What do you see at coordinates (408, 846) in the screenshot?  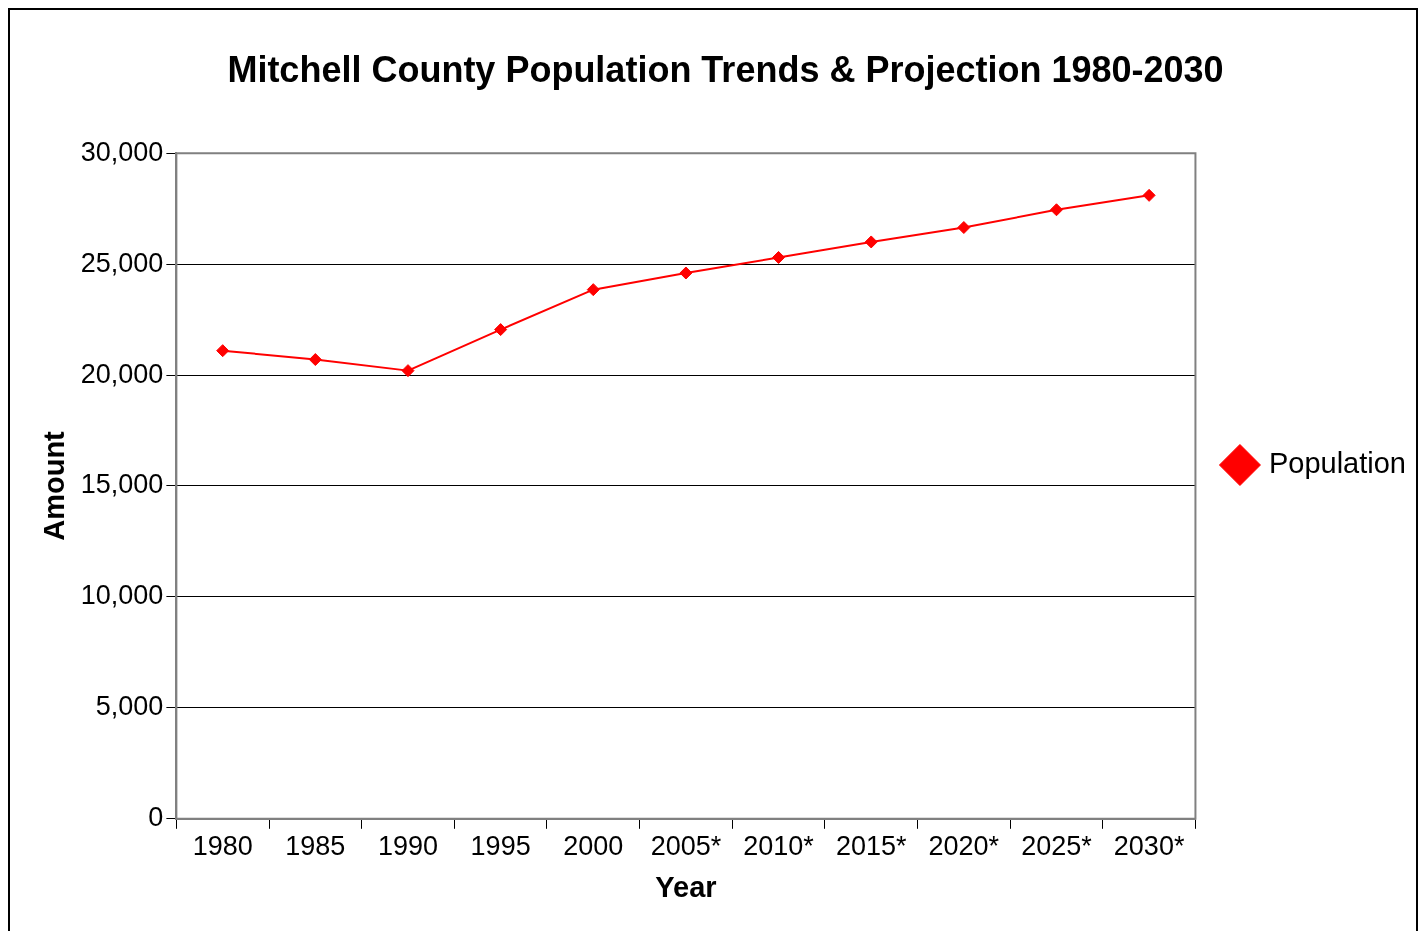 I see `x-tick-label: 1990` at bounding box center [408, 846].